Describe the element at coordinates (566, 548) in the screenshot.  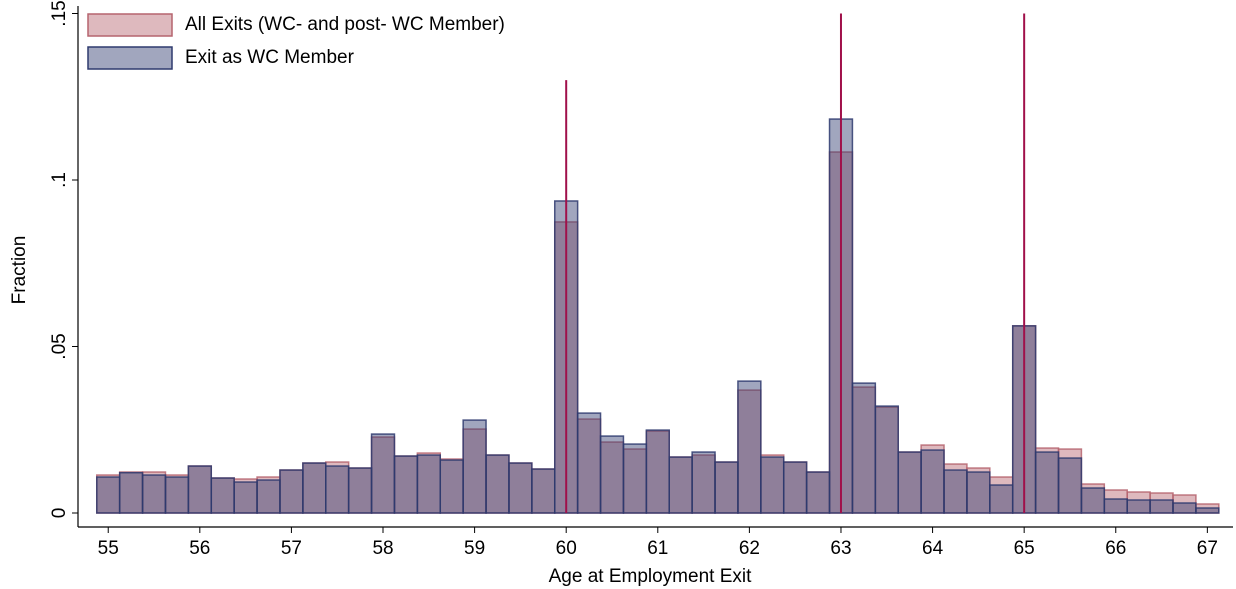
I see `x-tick-label: 60` at that location.